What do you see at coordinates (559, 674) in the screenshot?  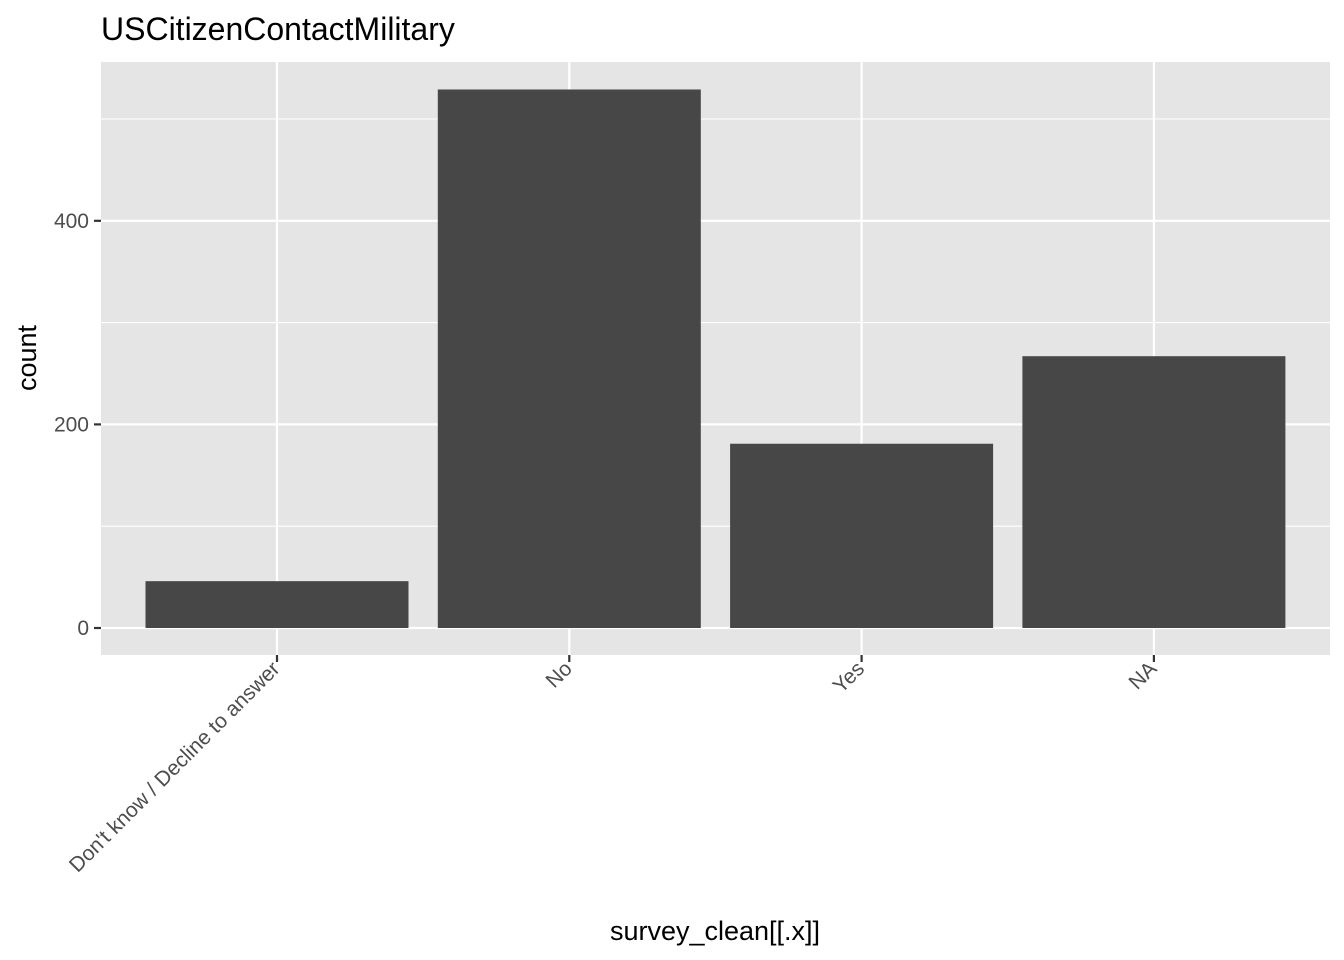 I see `x-tick-label: No` at bounding box center [559, 674].